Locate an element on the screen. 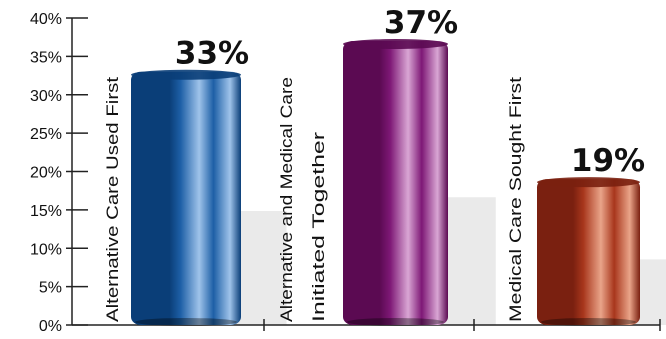 This screenshot has height=339, width=666. y-tick-label: 20% is located at coordinates (46, 173).